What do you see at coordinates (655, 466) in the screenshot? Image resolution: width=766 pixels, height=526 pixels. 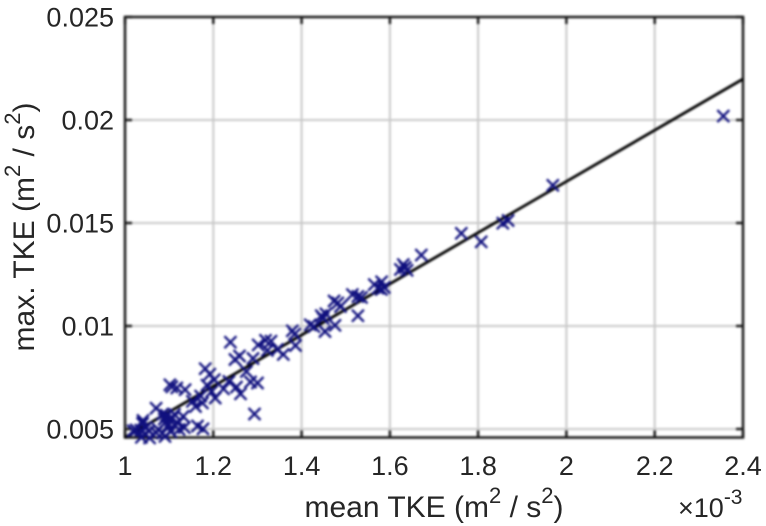 I see `svg-text: 2.2` at bounding box center [655, 466].